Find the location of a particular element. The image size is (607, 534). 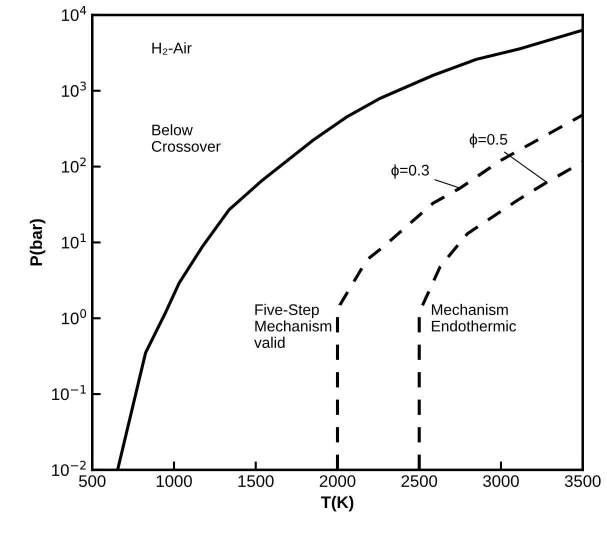

y-tick-label: 10$^{−2}$ is located at coordinates (69, 468).